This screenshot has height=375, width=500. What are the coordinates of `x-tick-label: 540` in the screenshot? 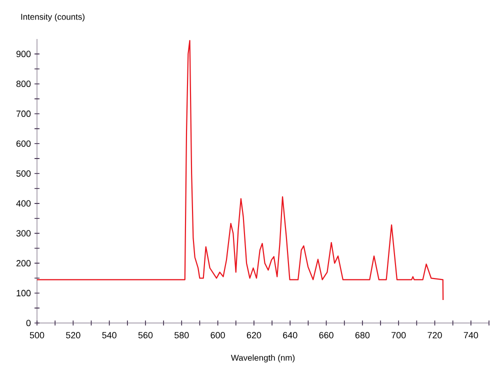 It's located at (109, 335).